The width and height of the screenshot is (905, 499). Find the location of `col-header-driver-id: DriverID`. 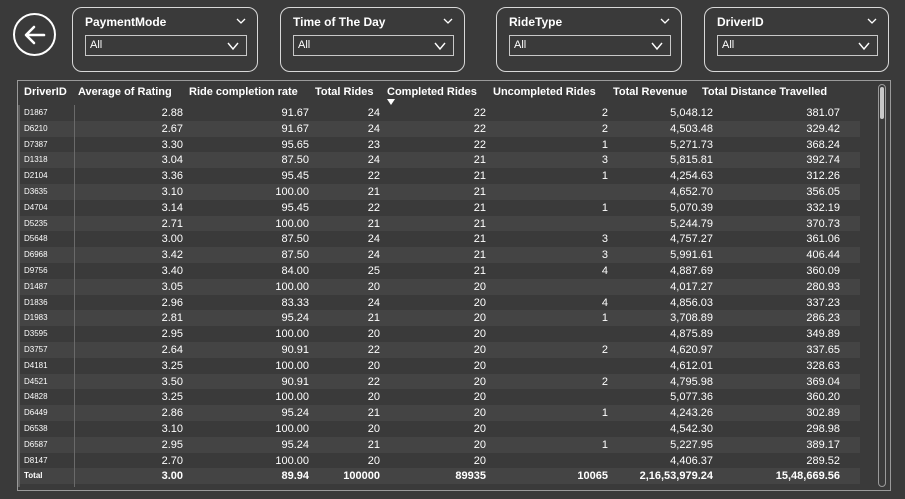

col-header-driver-id: DriverID is located at coordinates (45, 92).